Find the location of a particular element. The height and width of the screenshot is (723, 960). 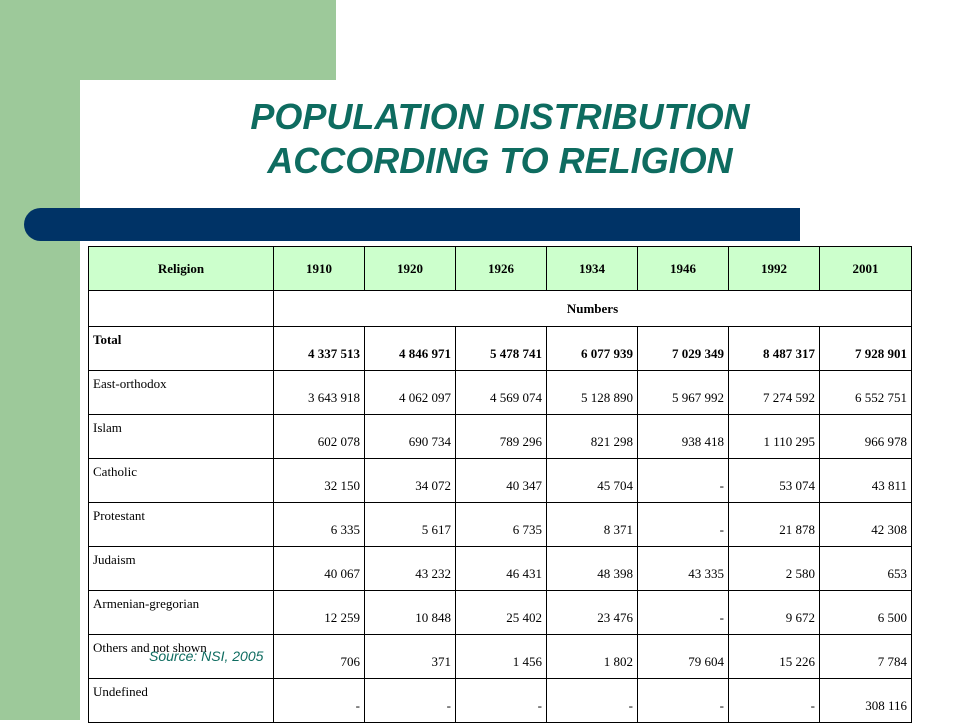

value-cell: 15 226 is located at coordinates (774, 656).